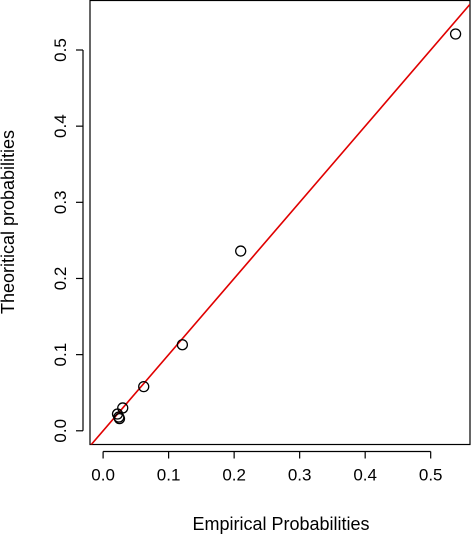  Describe the element at coordinates (267, 467) in the screenshot. I see `x-axis: 0.0 0.1 0.2 0.3 0.4 0.5` at that location.